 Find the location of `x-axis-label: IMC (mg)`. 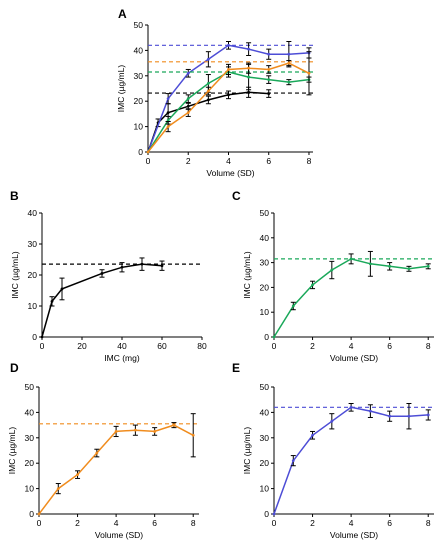

x-axis-label: IMC (mg) is located at coordinates (122, 358).